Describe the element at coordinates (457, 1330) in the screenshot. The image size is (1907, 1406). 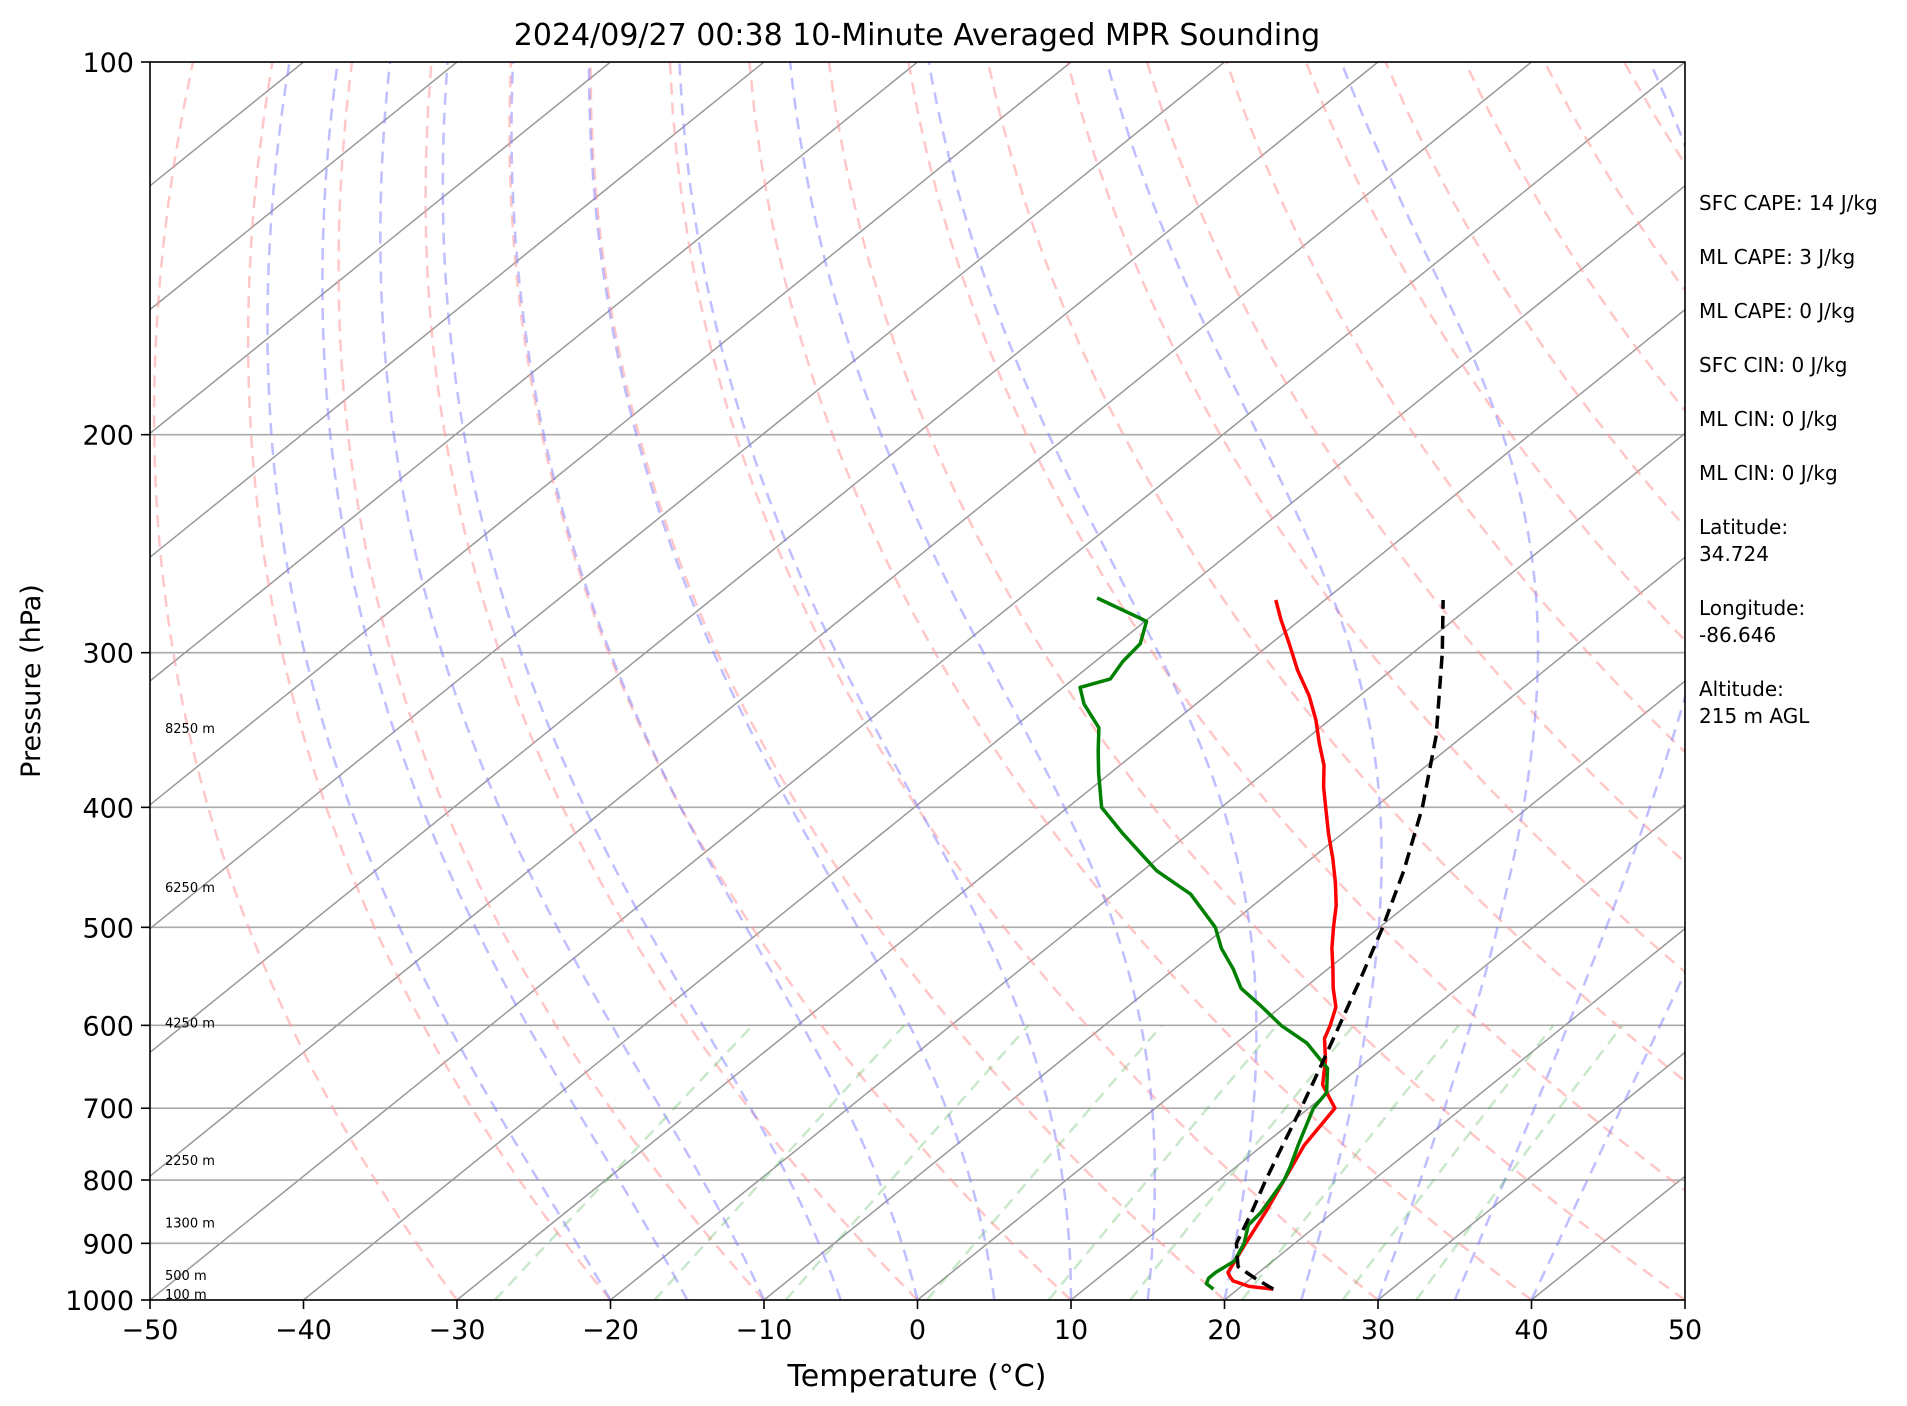
I see `x-tick-label: −30` at that location.